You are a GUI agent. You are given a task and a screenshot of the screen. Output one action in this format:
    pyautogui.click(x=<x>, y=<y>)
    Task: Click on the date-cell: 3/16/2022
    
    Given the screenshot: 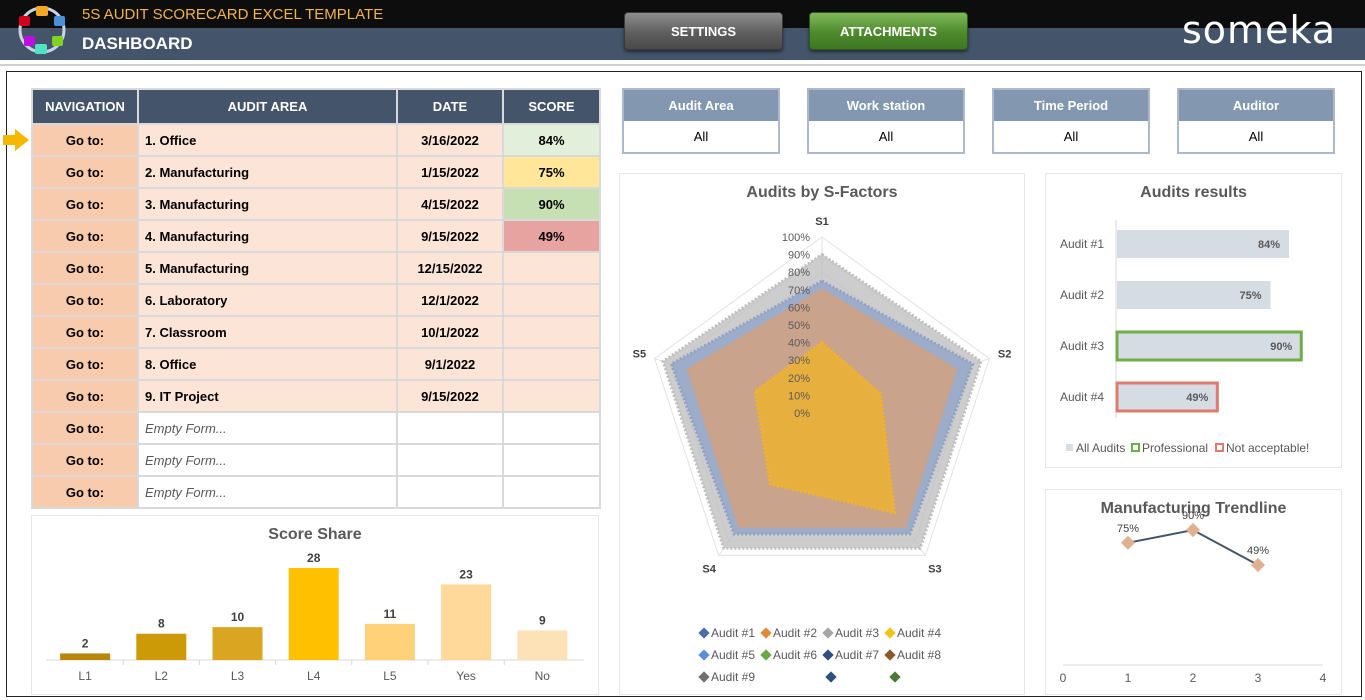 What is the action you would take?
    pyautogui.click(x=450, y=140)
    